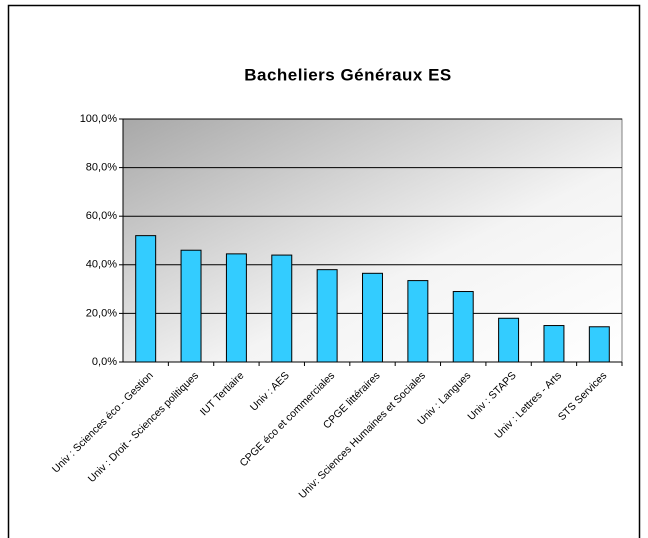 The height and width of the screenshot is (538, 648). Describe the element at coordinates (101, 216) in the screenshot. I see `y-tick-label: 60,0%` at that location.